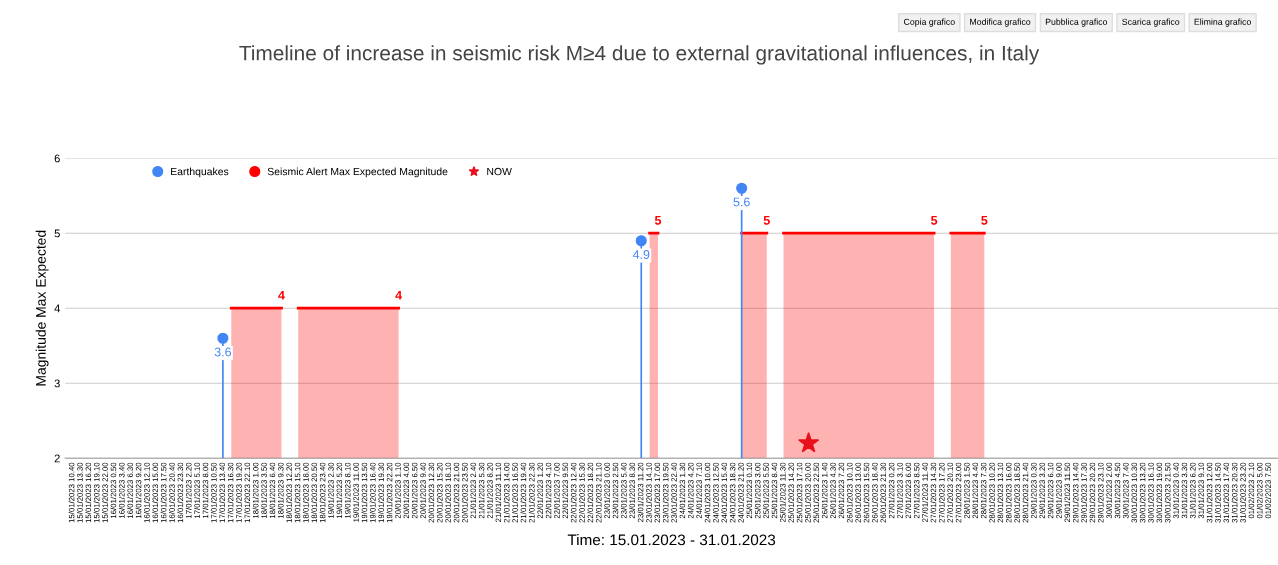  Describe the element at coordinates (200, 172) in the screenshot. I see `legend-label: Earthquakes` at that location.